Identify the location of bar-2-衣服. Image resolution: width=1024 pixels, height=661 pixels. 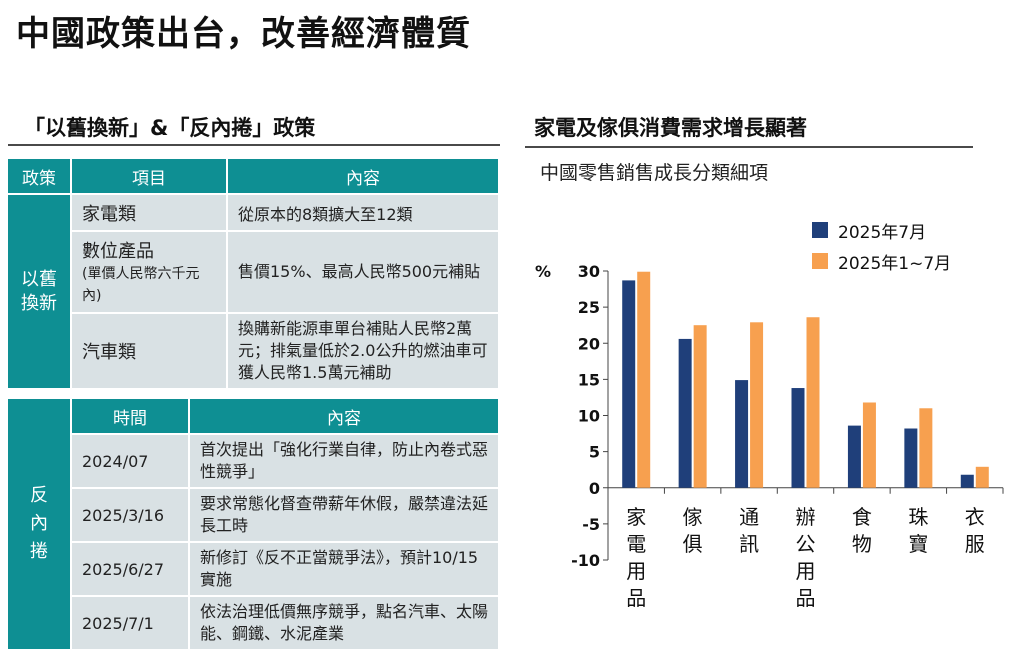
(982, 477).